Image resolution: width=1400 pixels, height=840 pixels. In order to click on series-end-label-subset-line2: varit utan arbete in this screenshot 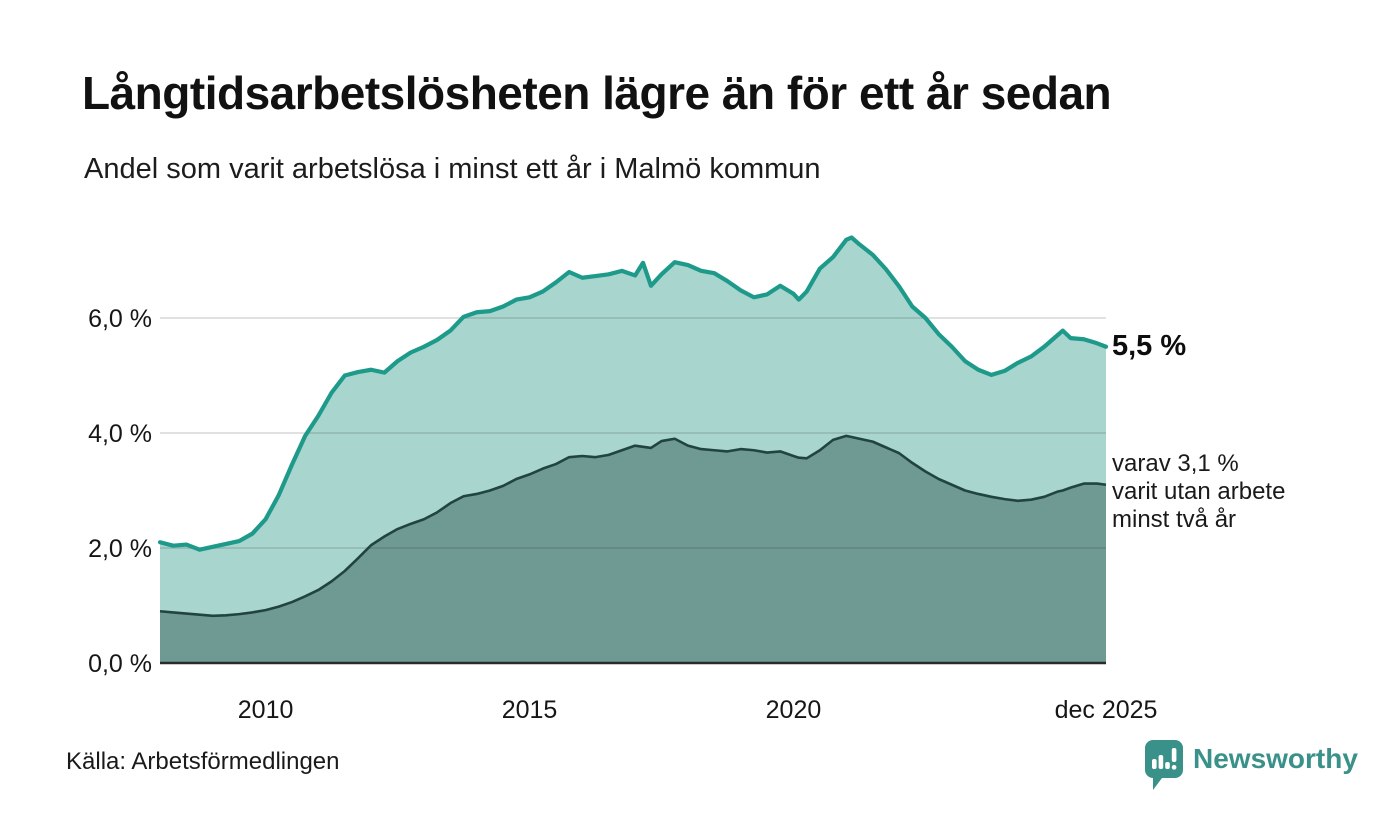, I will do `click(1199, 491)`.